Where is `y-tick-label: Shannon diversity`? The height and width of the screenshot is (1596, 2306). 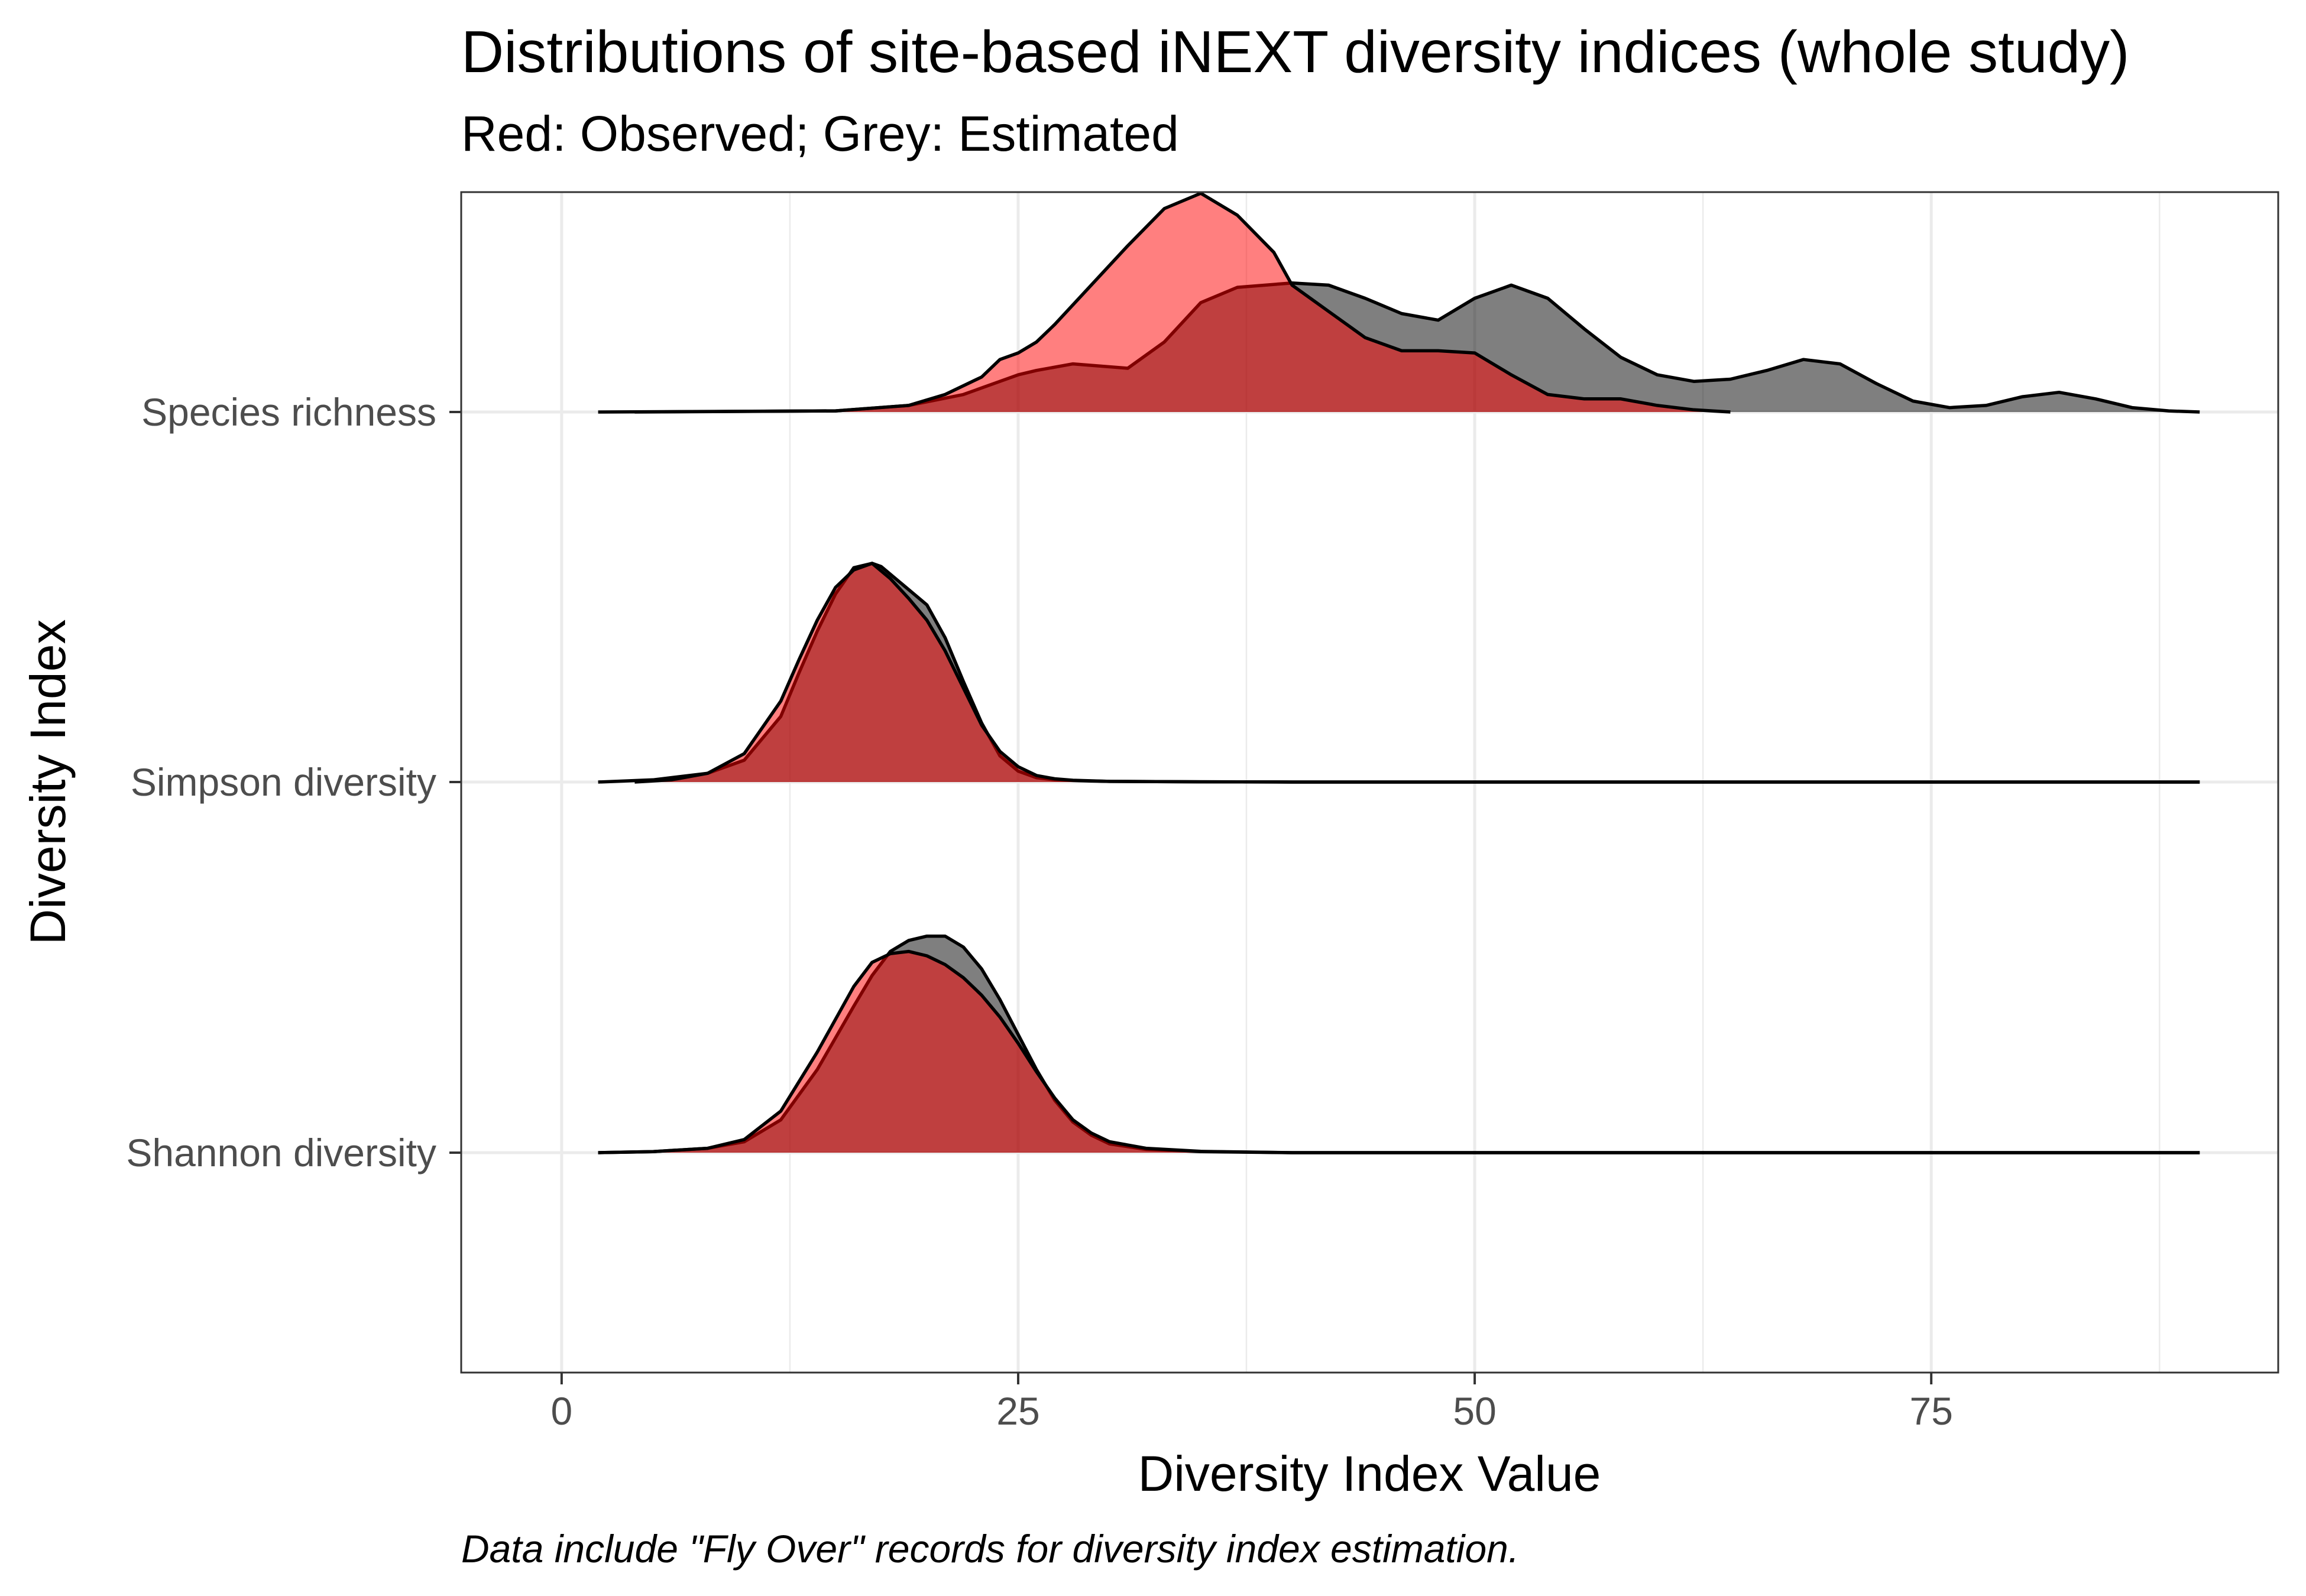
y-tick-label: Shannon diversity is located at coordinates (281, 1153).